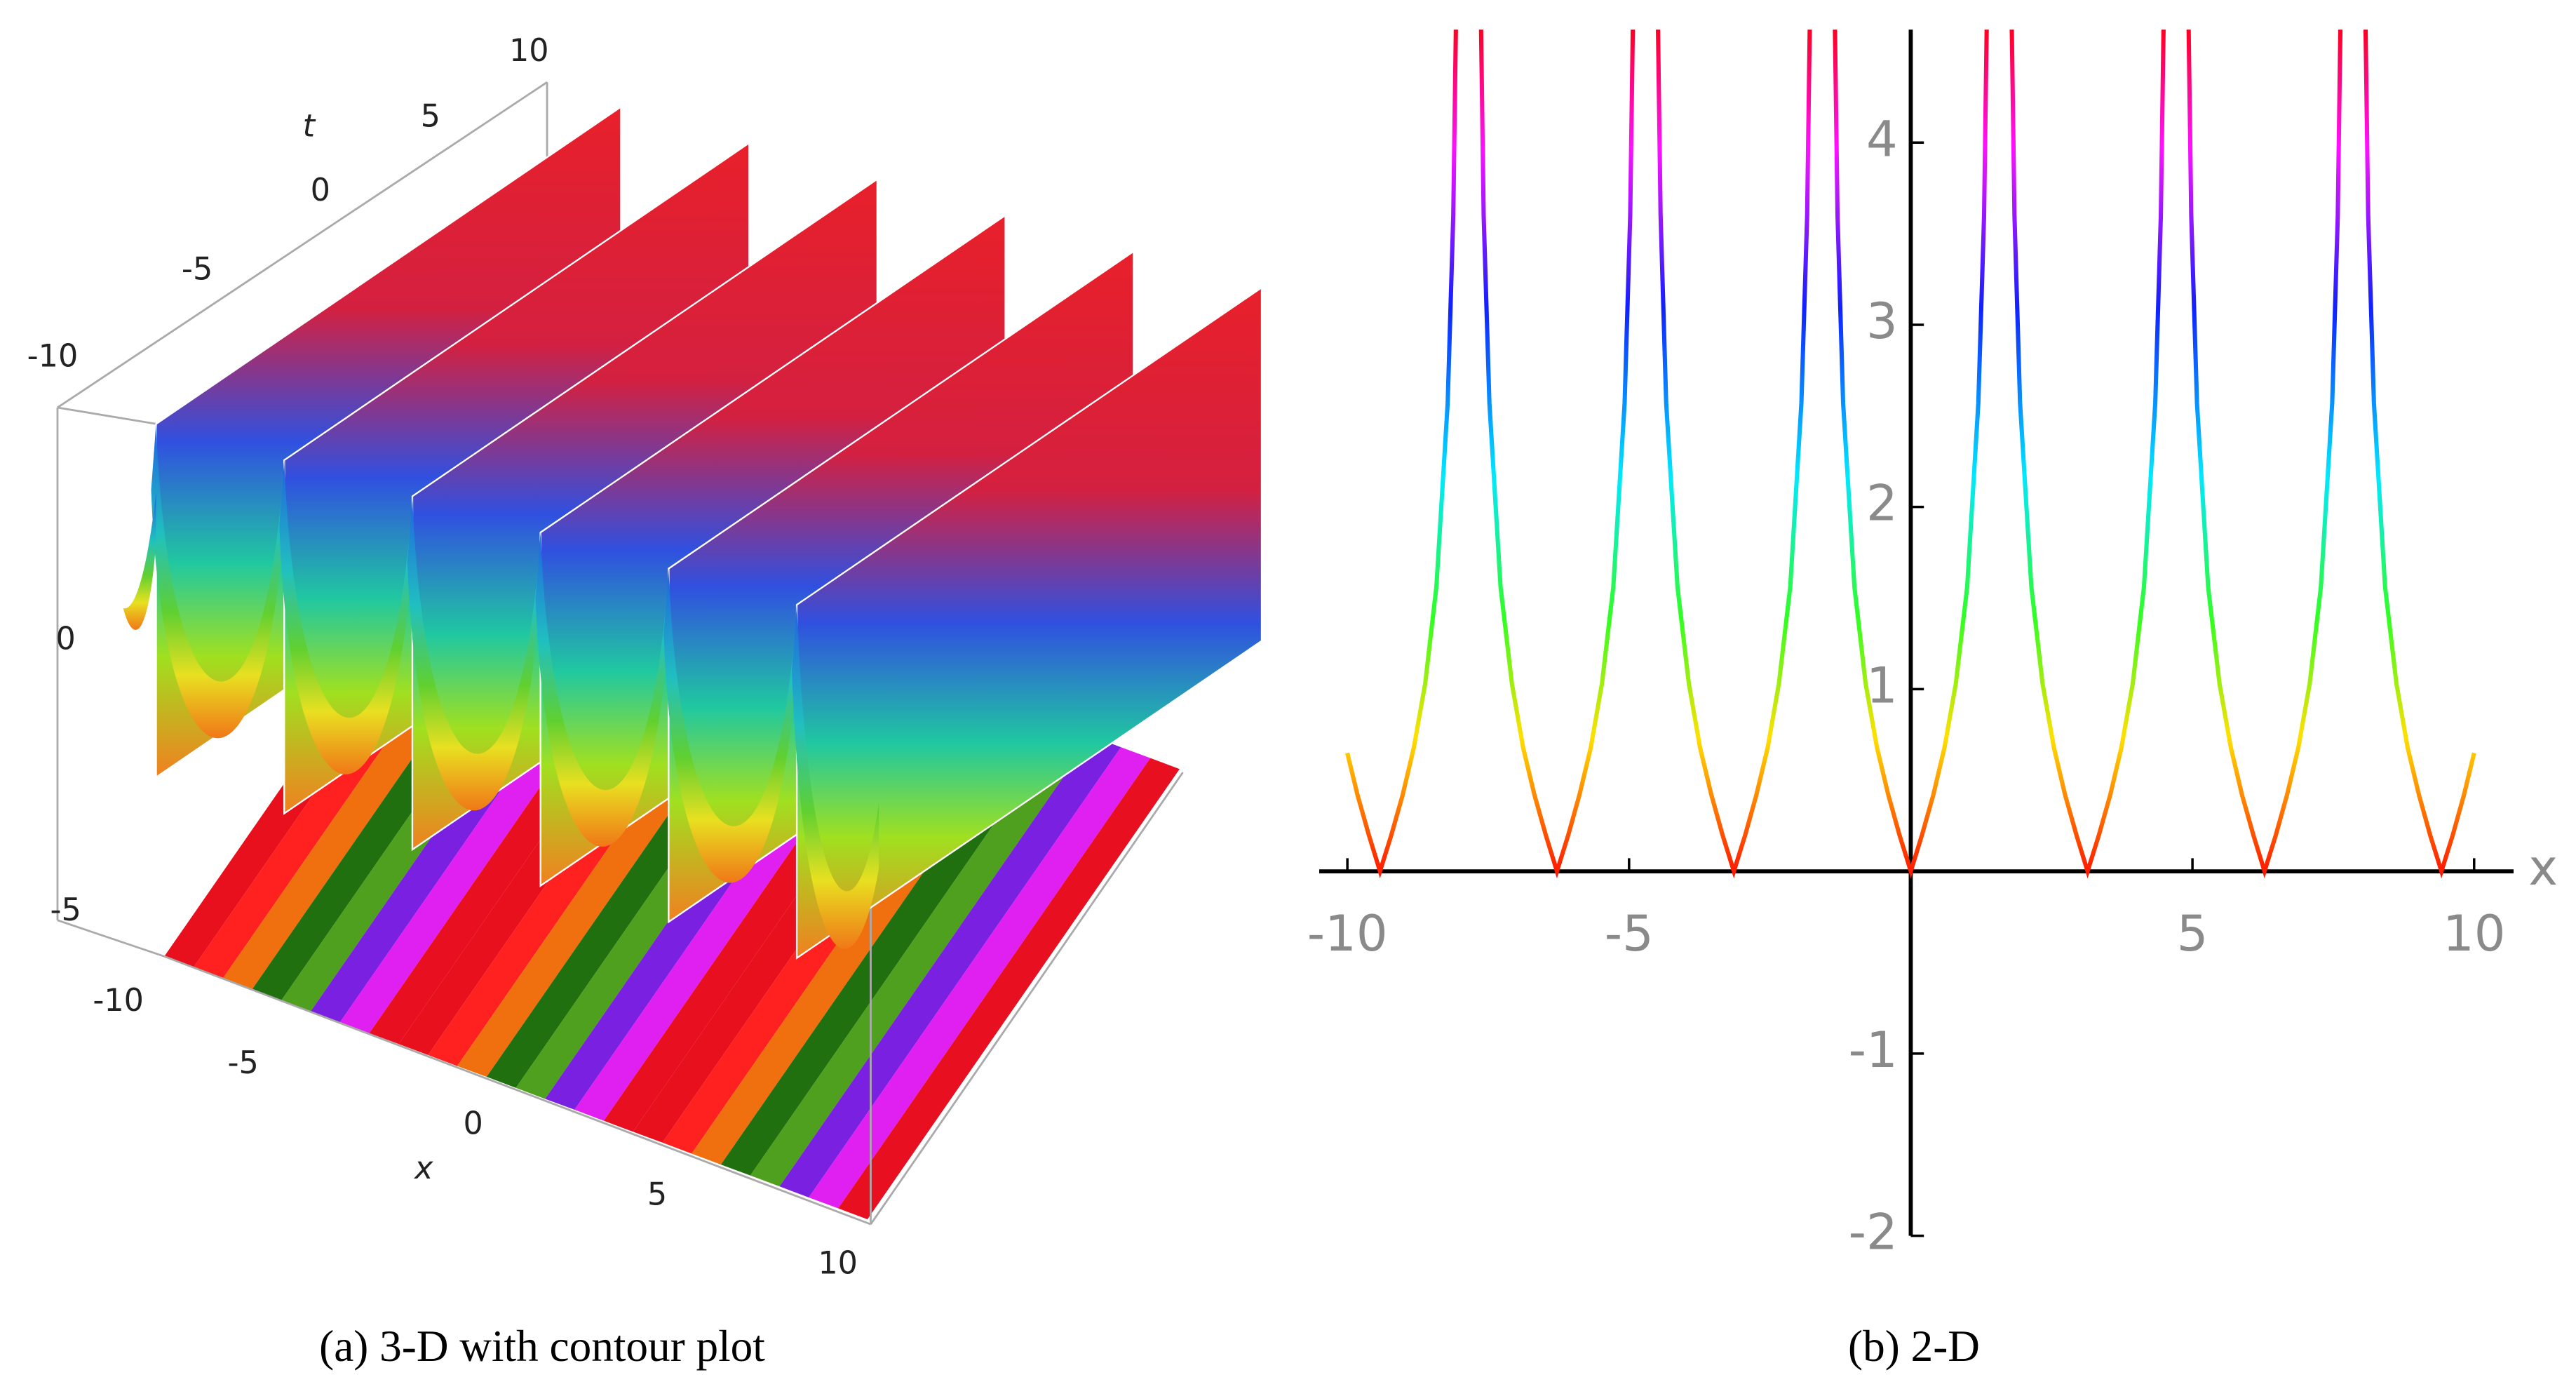 The height and width of the screenshot is (1396, 2576). I want to click on y-tick-label: -1, so click(1873, 1050).